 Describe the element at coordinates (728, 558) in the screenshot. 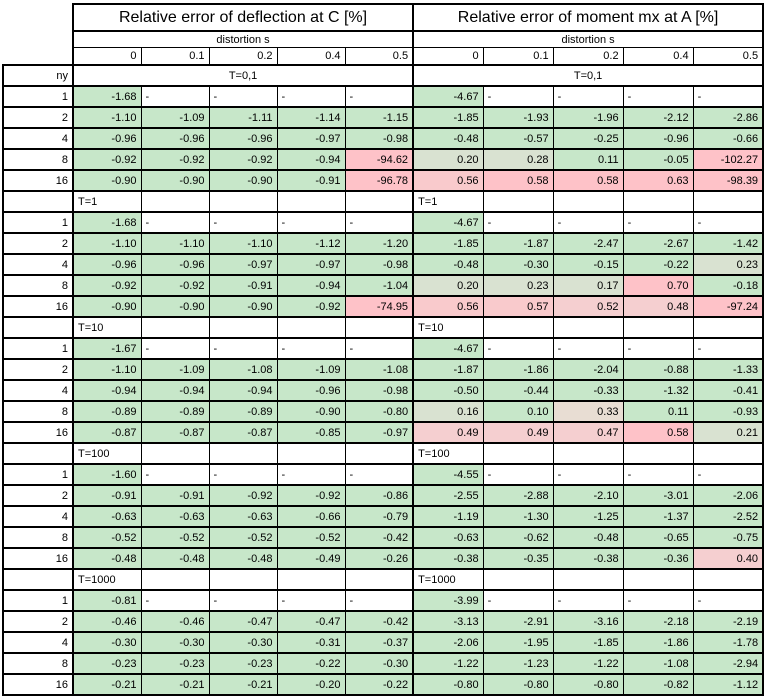

I see `value-cell: 0.40` at that location.